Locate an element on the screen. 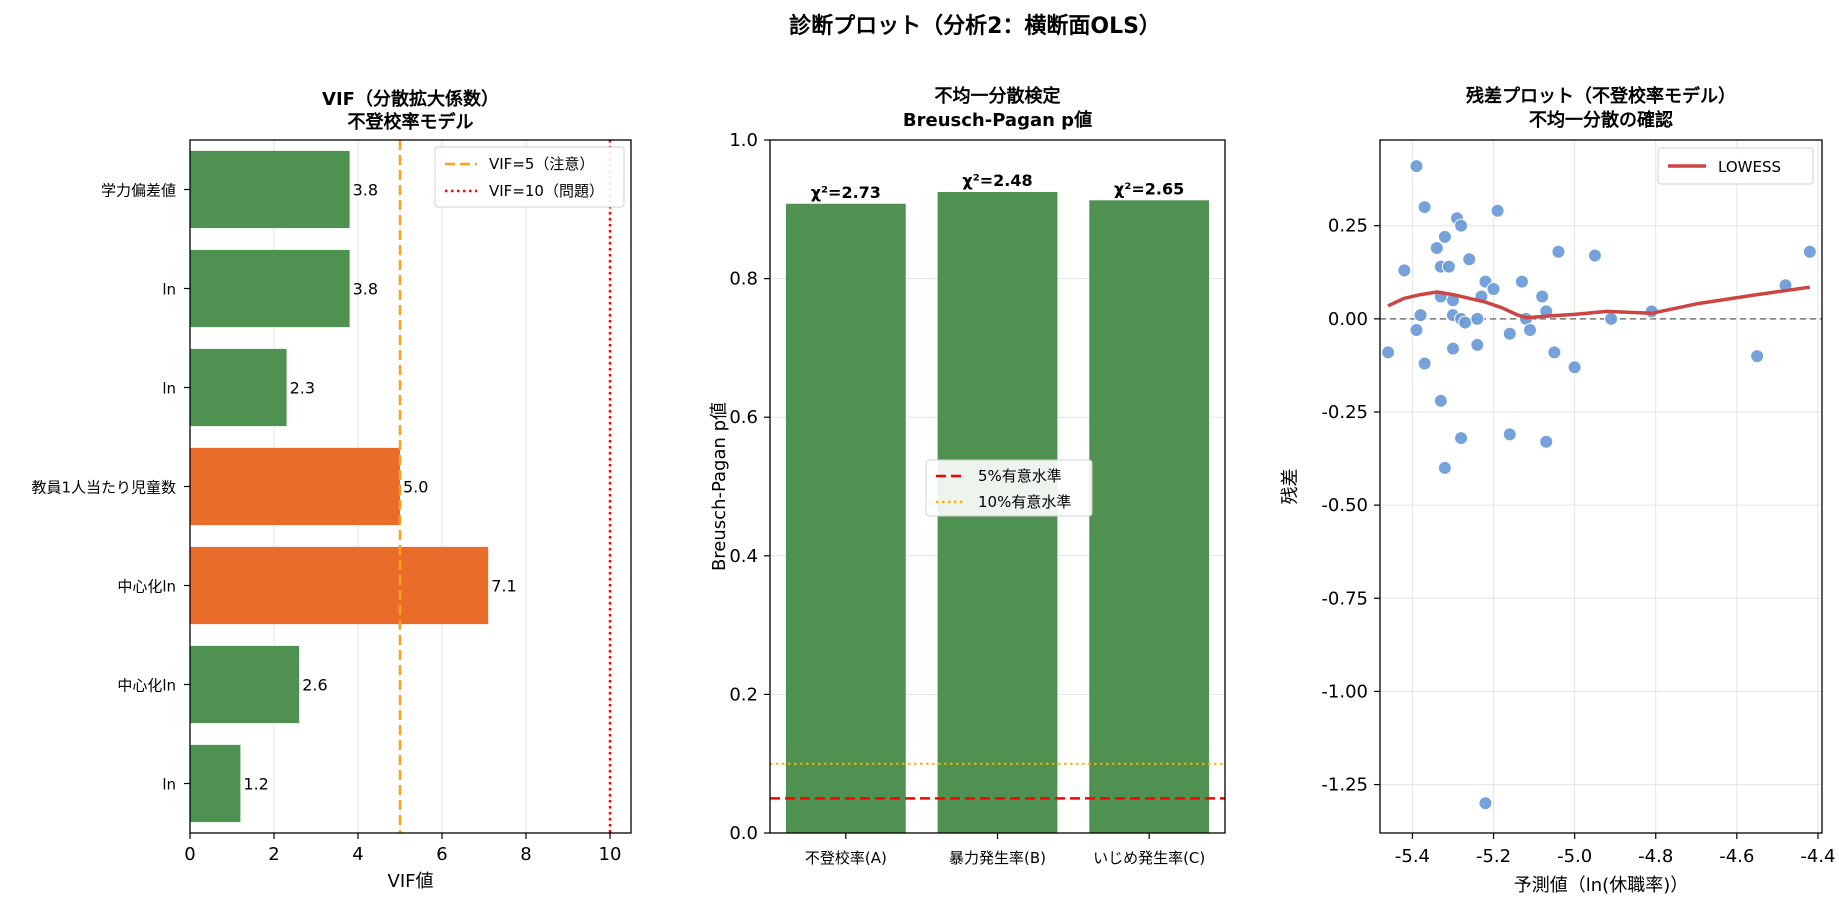  vif-xtick-label: 2 is located at coordinates (273, 854).